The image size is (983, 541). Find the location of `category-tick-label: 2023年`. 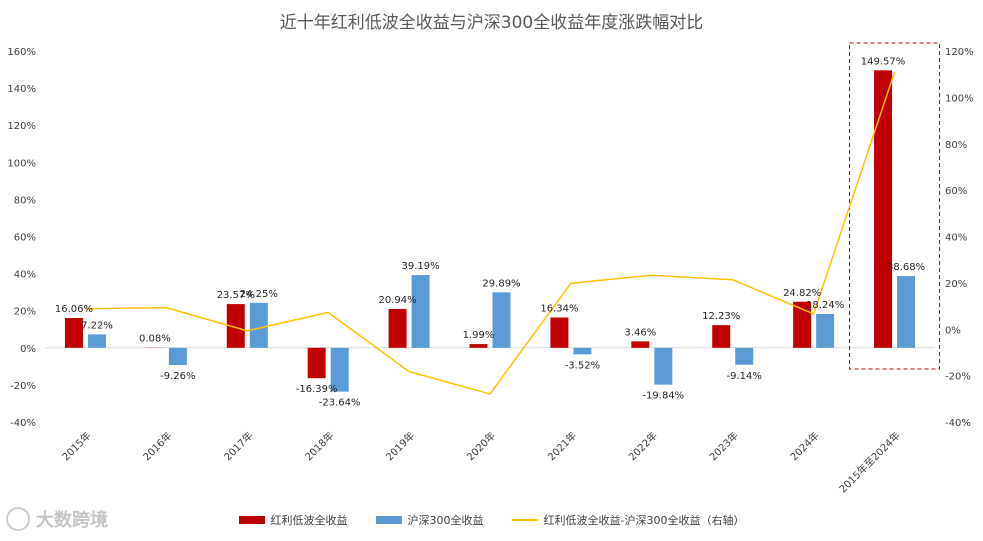

category-tick-label: 2023年 is located at coordinates (724, 446).